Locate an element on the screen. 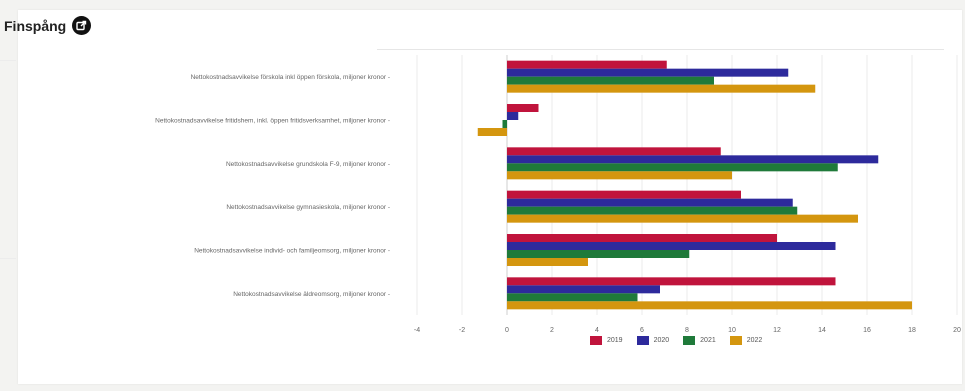 Image resolution: width=965 pixels, height=391 pixels. x-tick-label: 12 is located at coordinates (777, 330).